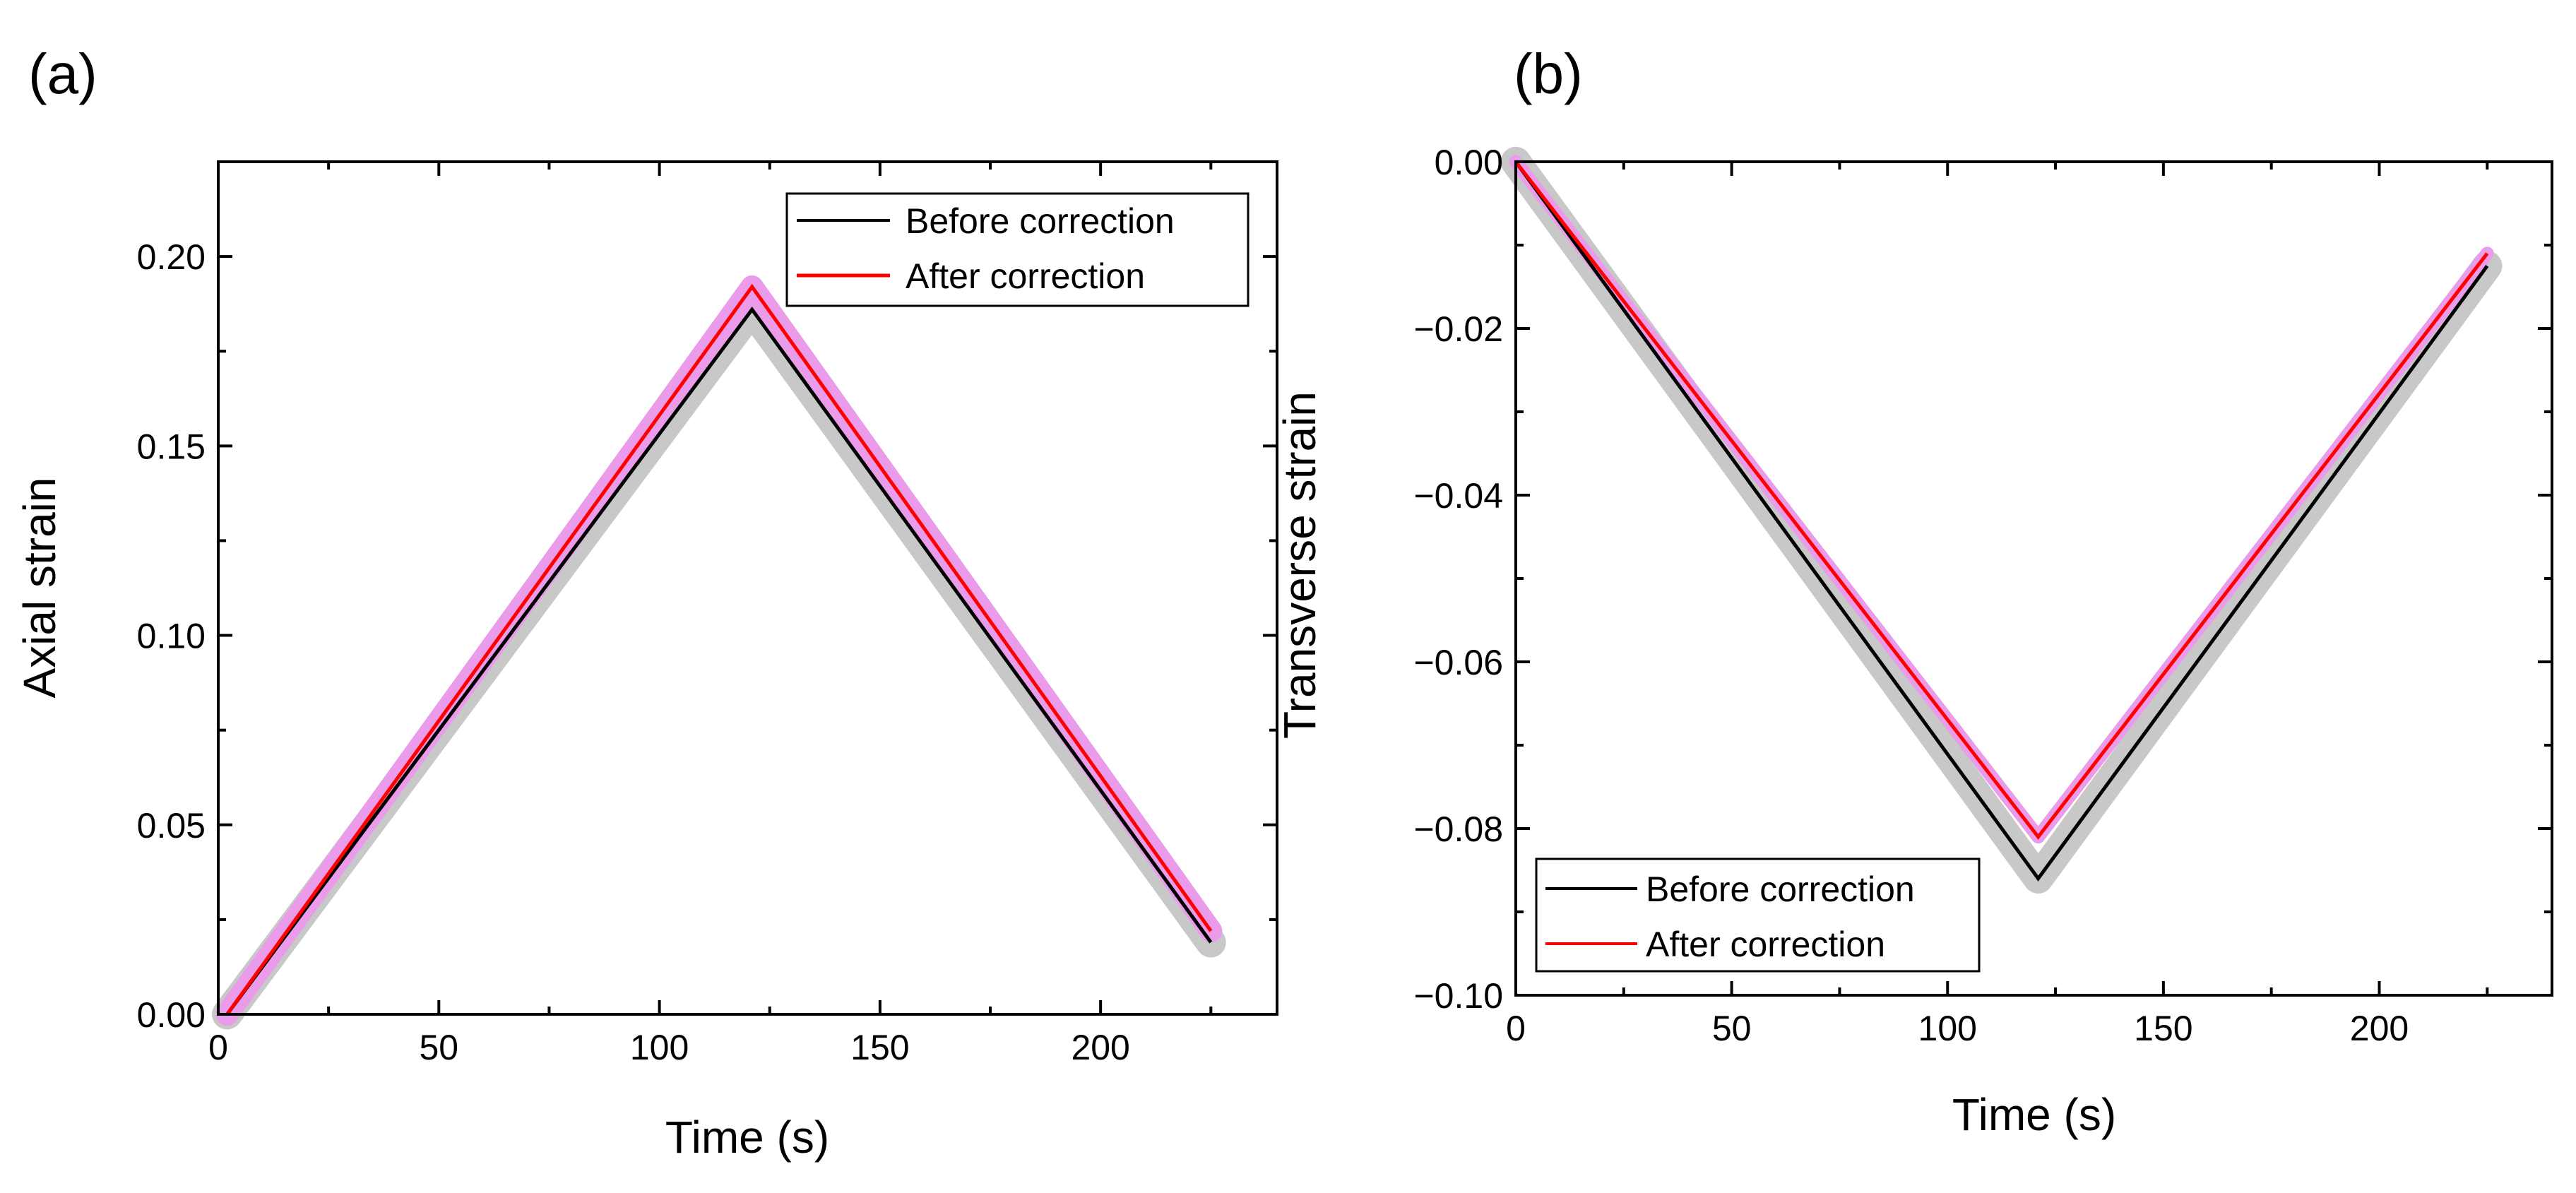  What do you see at coordinates (1732, 1028) in the screenshot?
I see `panel-b-xtick-label: 50` at bounding box center [1732, 1028].